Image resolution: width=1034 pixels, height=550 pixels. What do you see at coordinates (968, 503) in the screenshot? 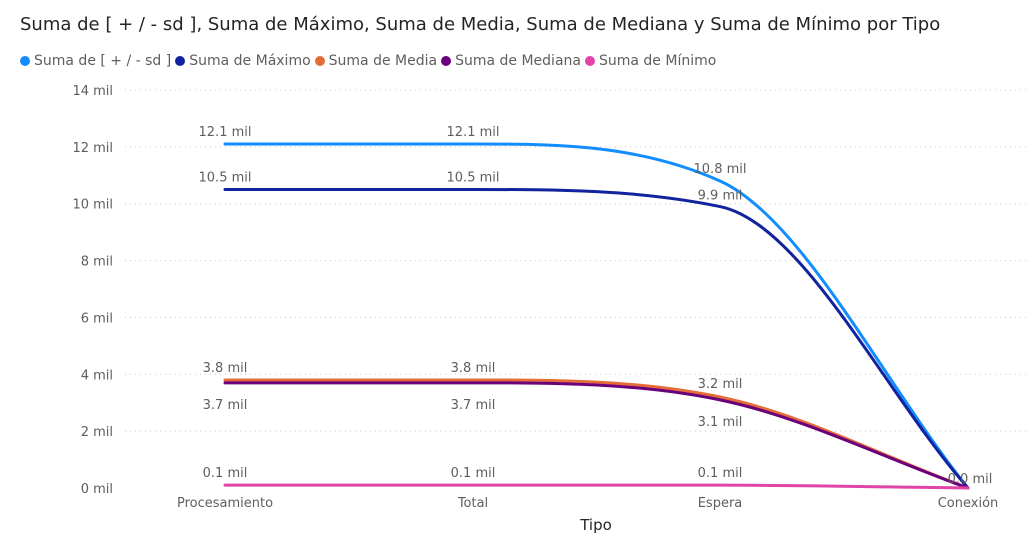
I see `x-tick-label: Conexión` at bounding box center [968, 503].